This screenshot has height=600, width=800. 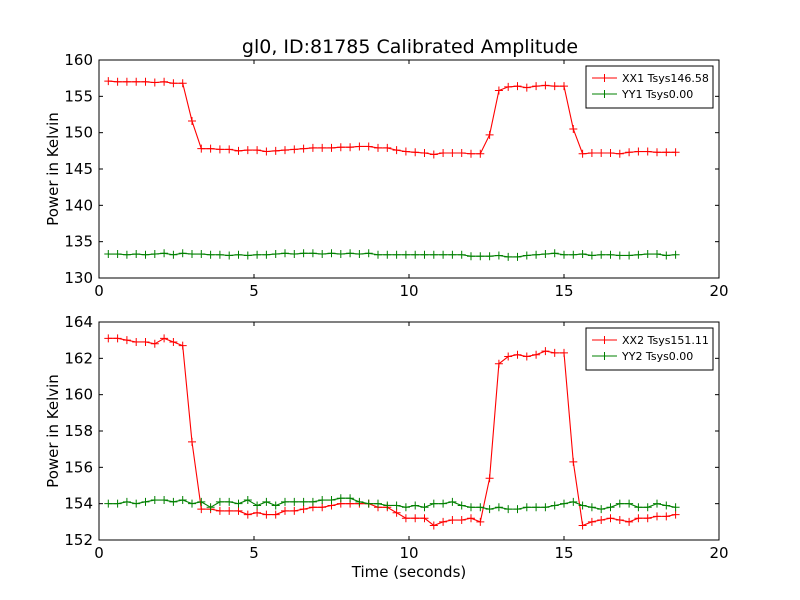 I want to click on x-tick-label: 0, so click(x=99, y=553).